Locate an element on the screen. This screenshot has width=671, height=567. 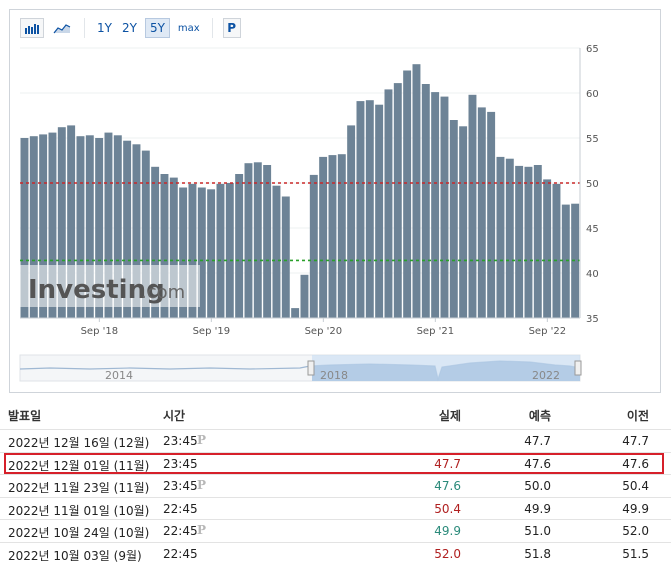
area-chart-type-button is located at coordinates (62, 28).